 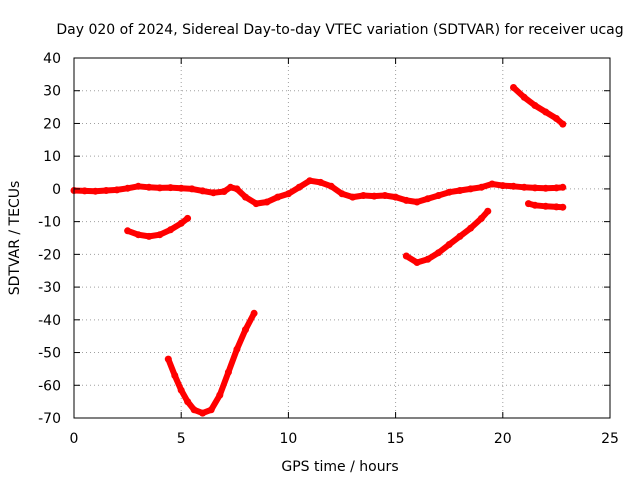 What do you see at coordinates (288, 439) in the screenshot?
I see `x-tick-label: 10` at bounding box center [288, 439].